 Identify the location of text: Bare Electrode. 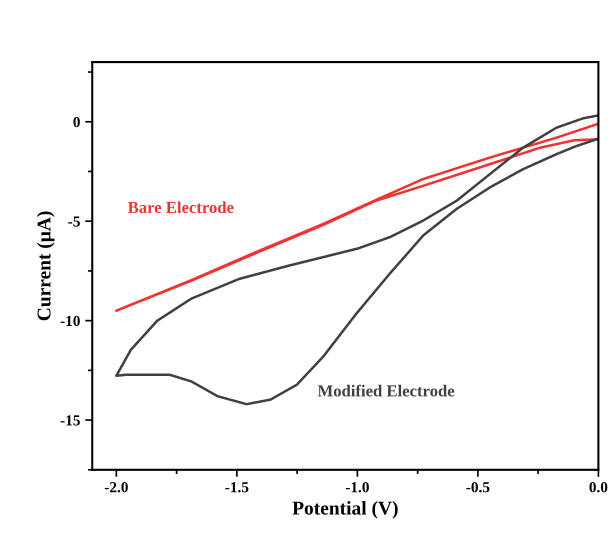
(181, 207).